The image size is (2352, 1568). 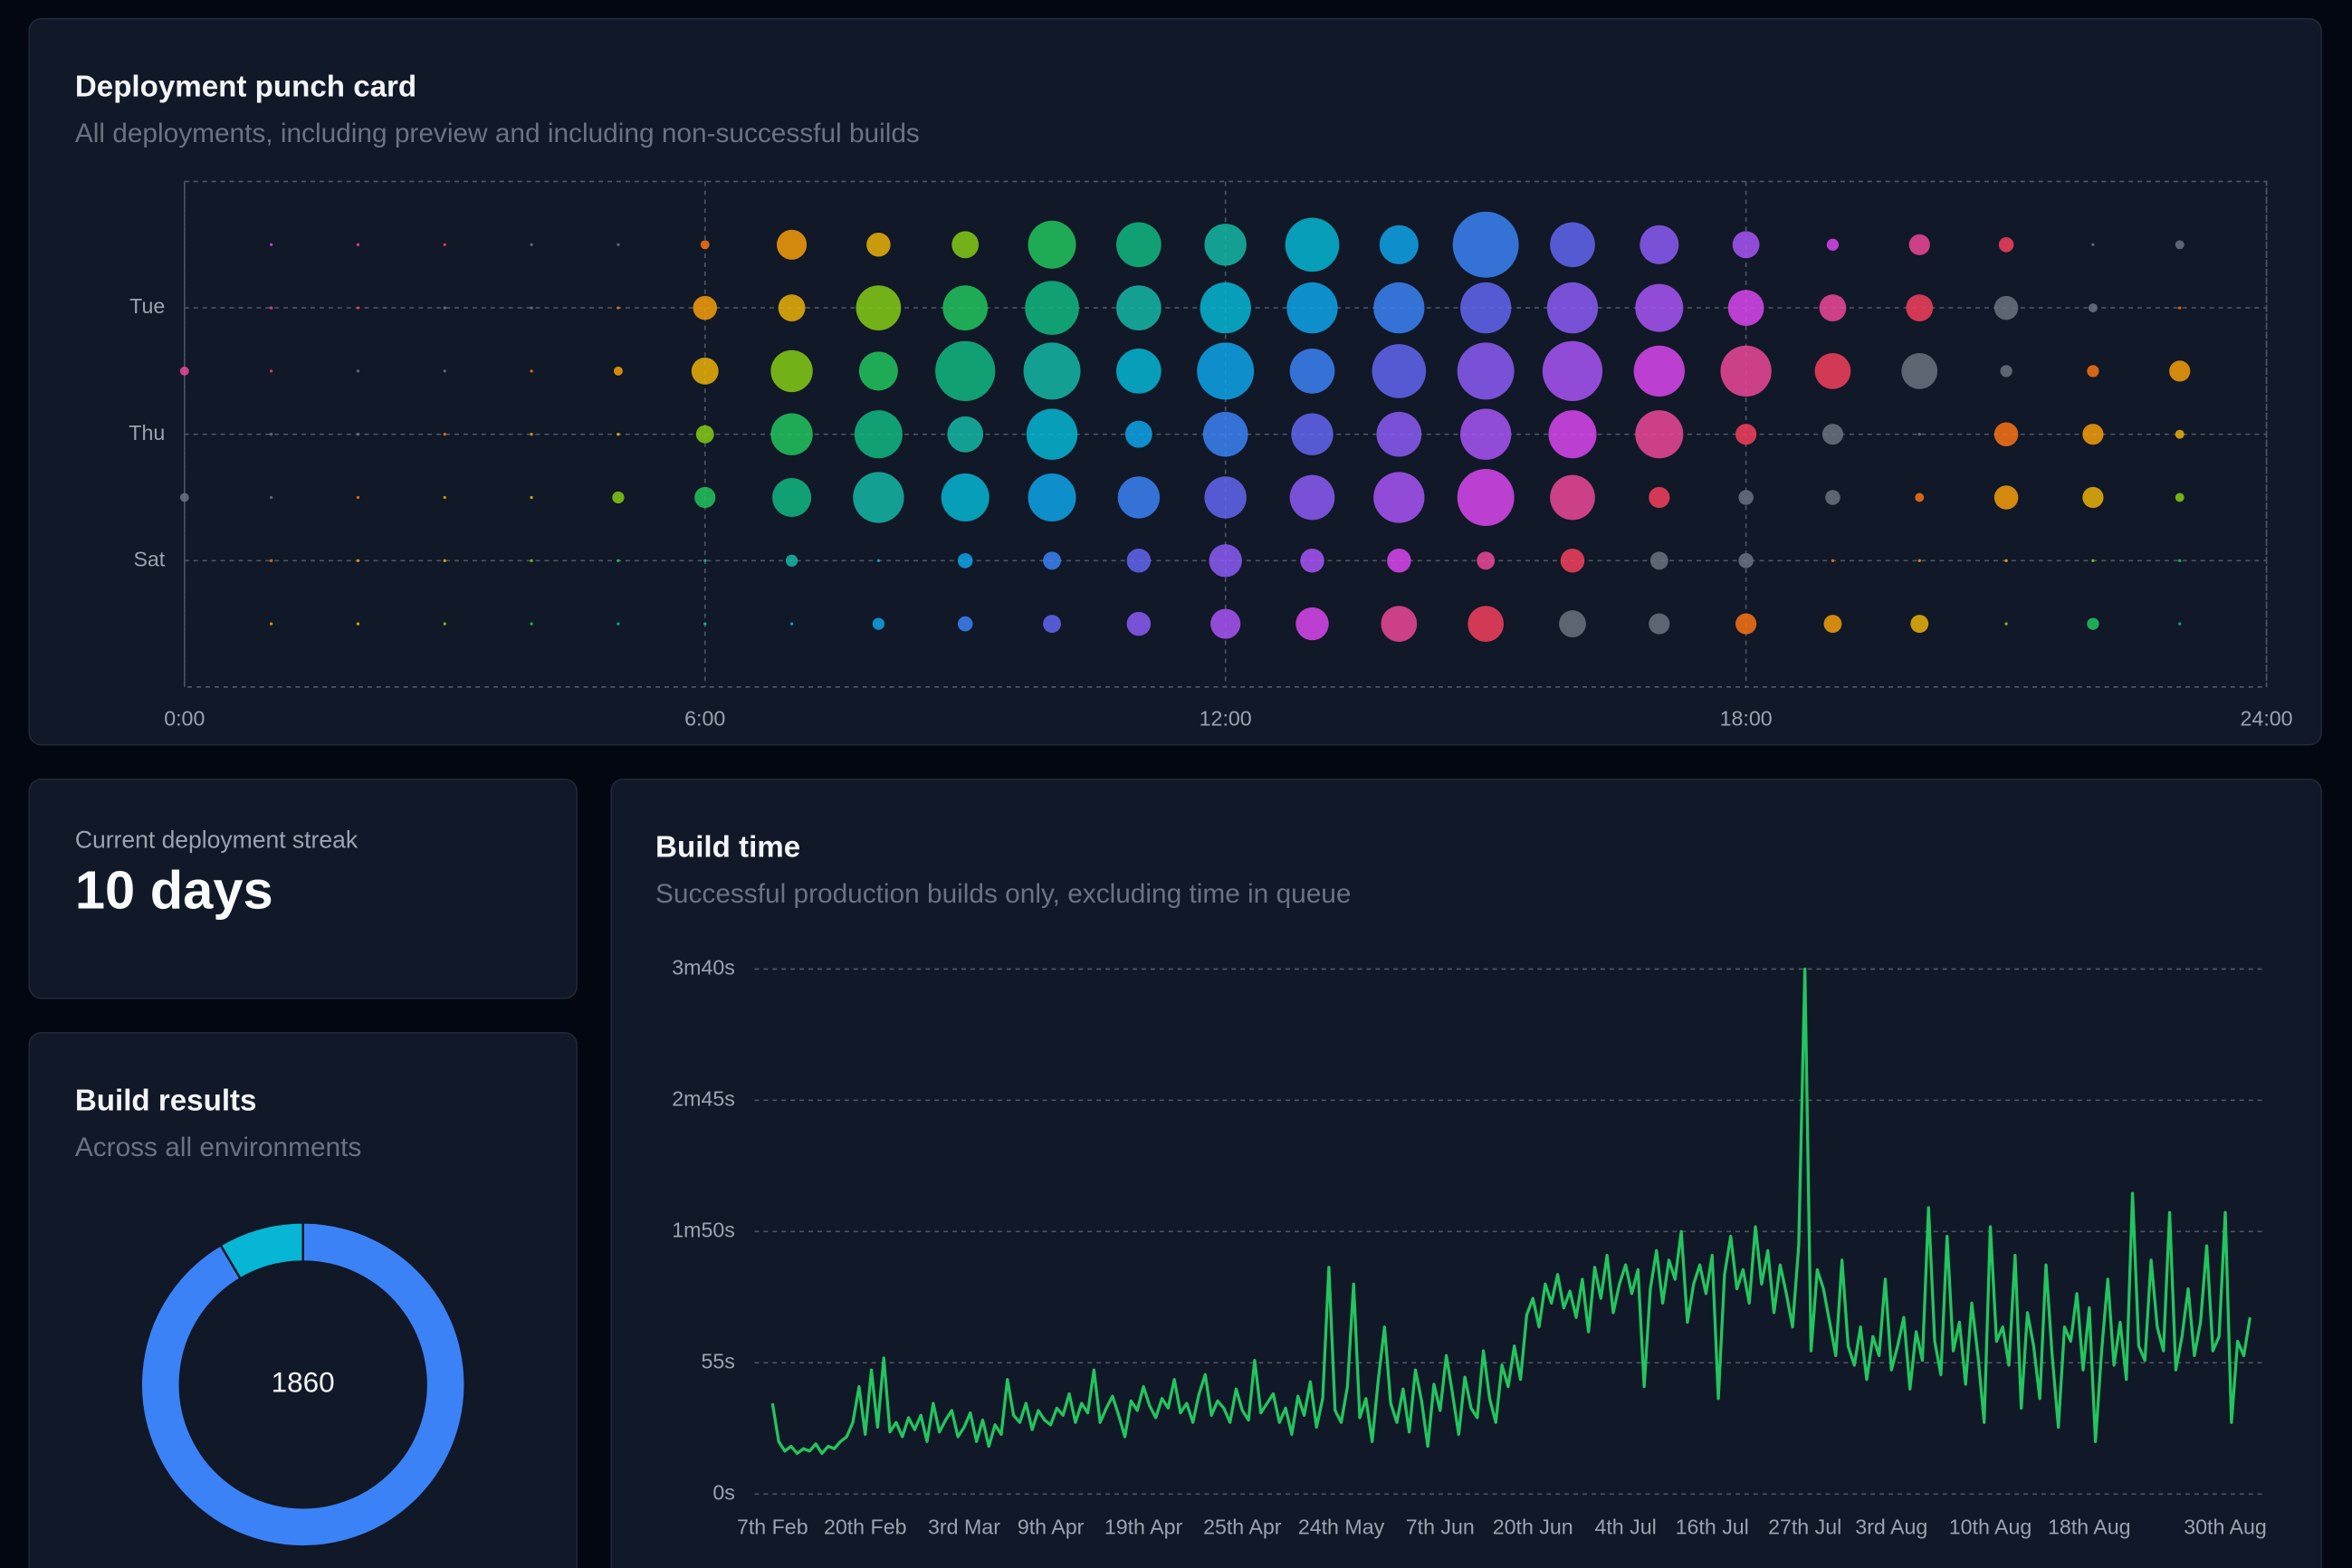 I want to click on x-tick-label: 25th Apr, so click(x=1242, y=1527).